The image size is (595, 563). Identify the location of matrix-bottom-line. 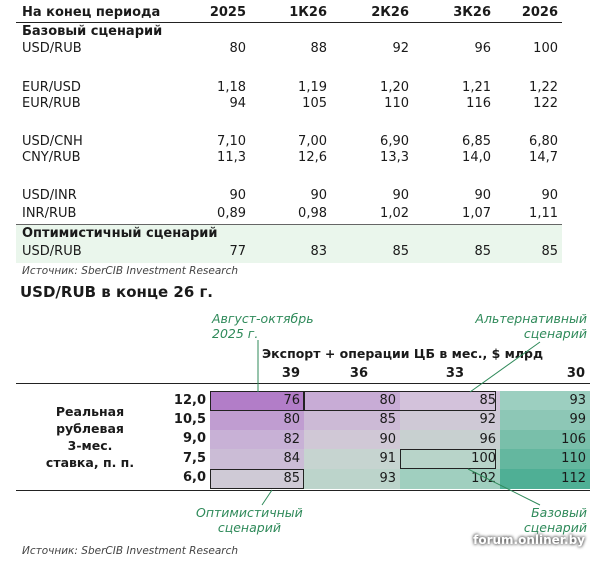
(303, 490).